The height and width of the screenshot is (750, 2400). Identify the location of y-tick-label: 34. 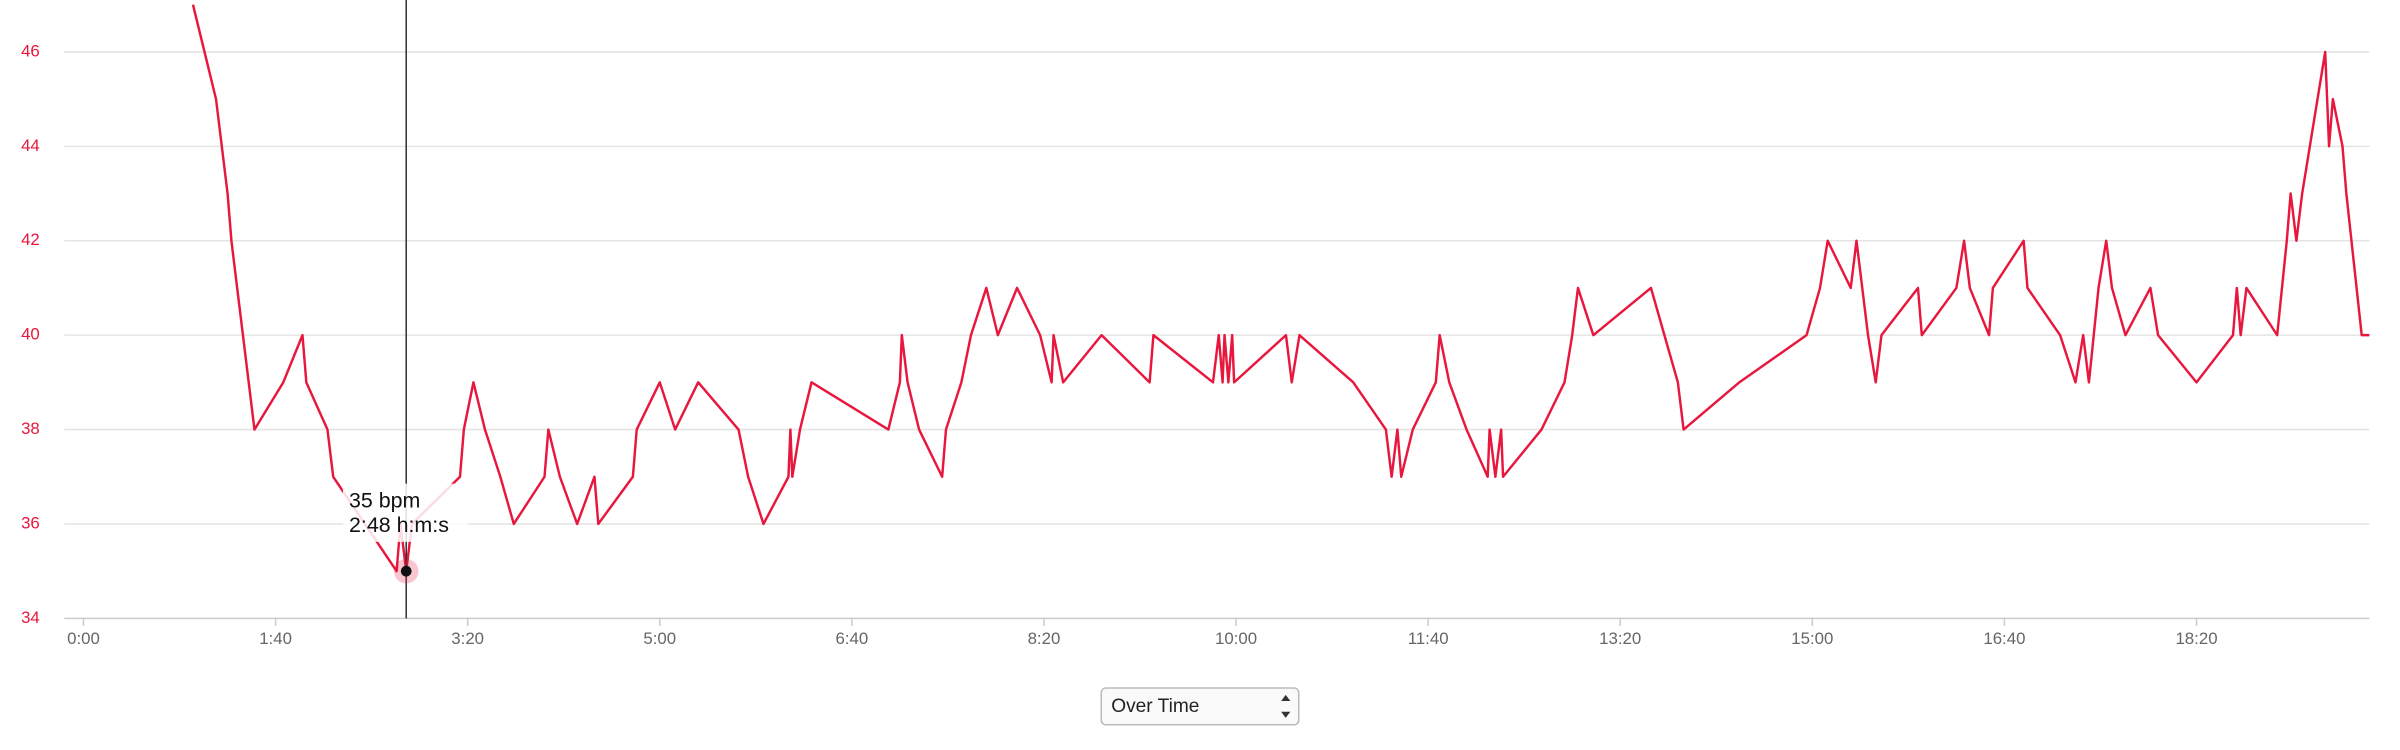
(30, 617).